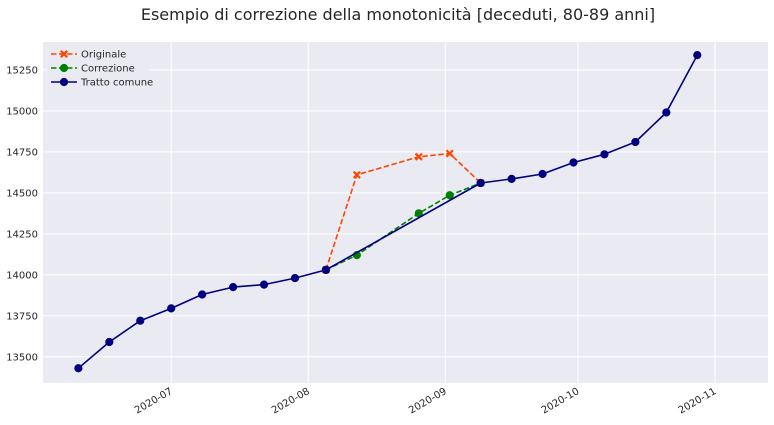 The image size is (774, 425). I want to click on x-tick-label: 2020-09, so click(428, 401).